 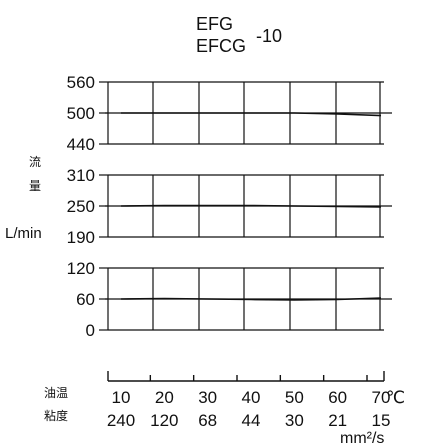 What do you see at coordinates (251, 397) in the screenshot?
I see `x-tick-label: 40` at bounding box center [251, 397].